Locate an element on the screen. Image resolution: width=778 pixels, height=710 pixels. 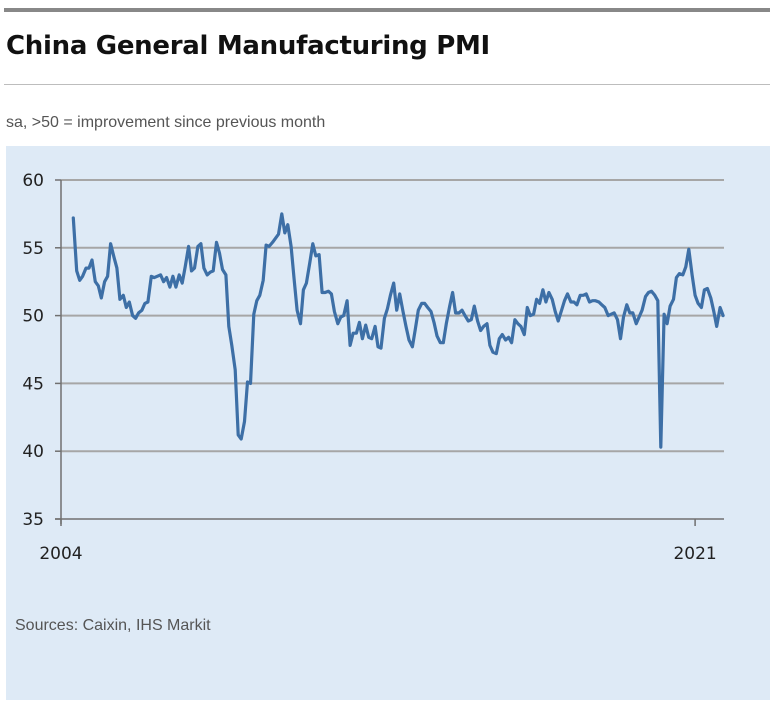
source-note: Sources: Caixin, IHS Markit is located at coordinates (113, 625).